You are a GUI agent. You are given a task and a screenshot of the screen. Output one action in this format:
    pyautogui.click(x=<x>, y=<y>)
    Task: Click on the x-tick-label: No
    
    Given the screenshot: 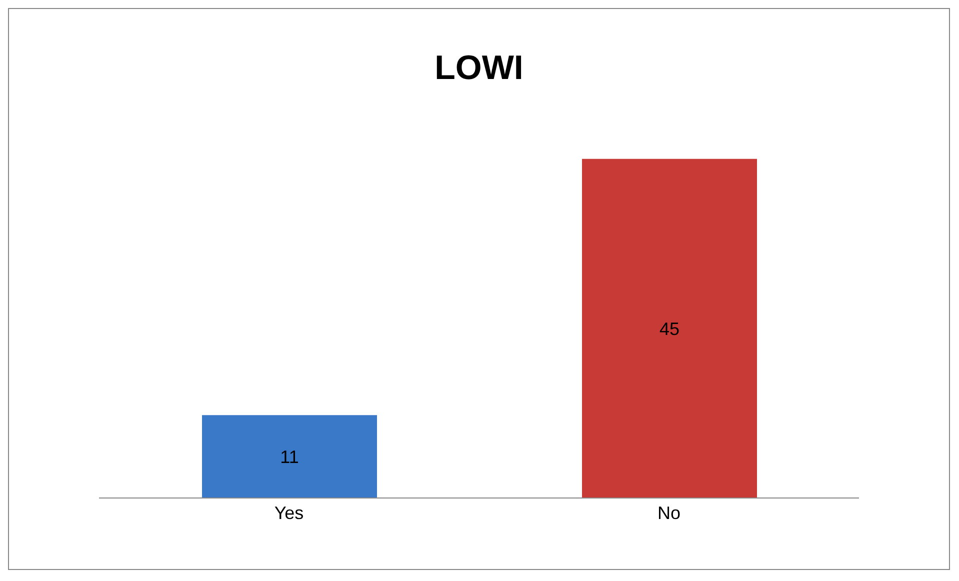 What is the action you would take?
    pyautogui.click(x=669, y=512)
    